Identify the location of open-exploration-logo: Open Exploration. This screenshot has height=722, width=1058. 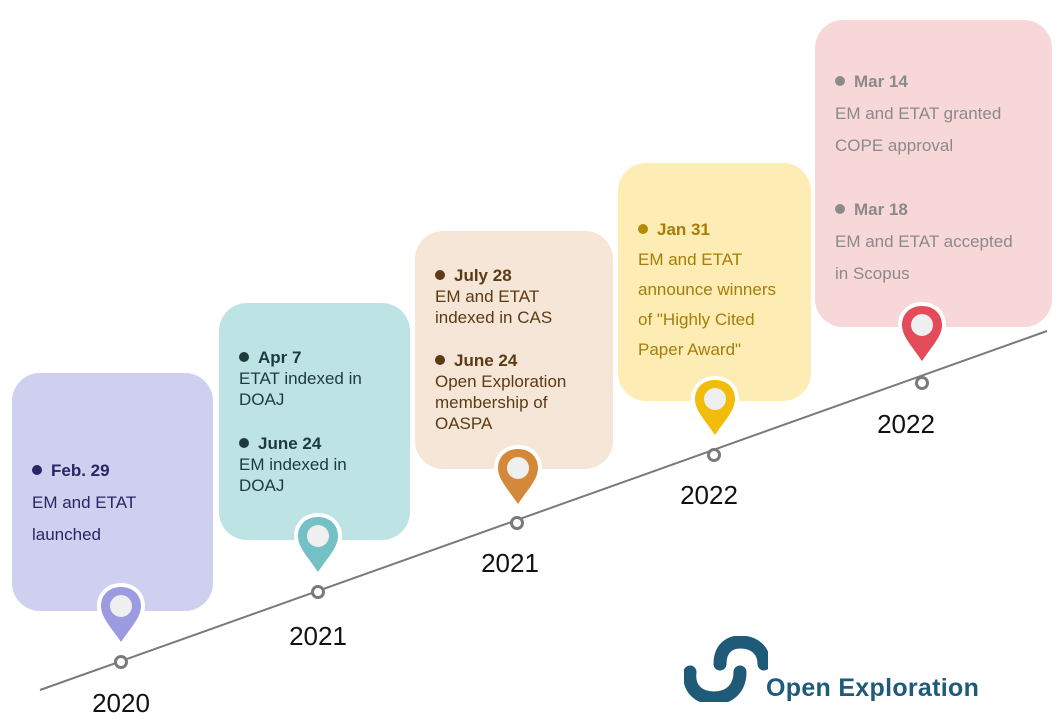
(844, 669).